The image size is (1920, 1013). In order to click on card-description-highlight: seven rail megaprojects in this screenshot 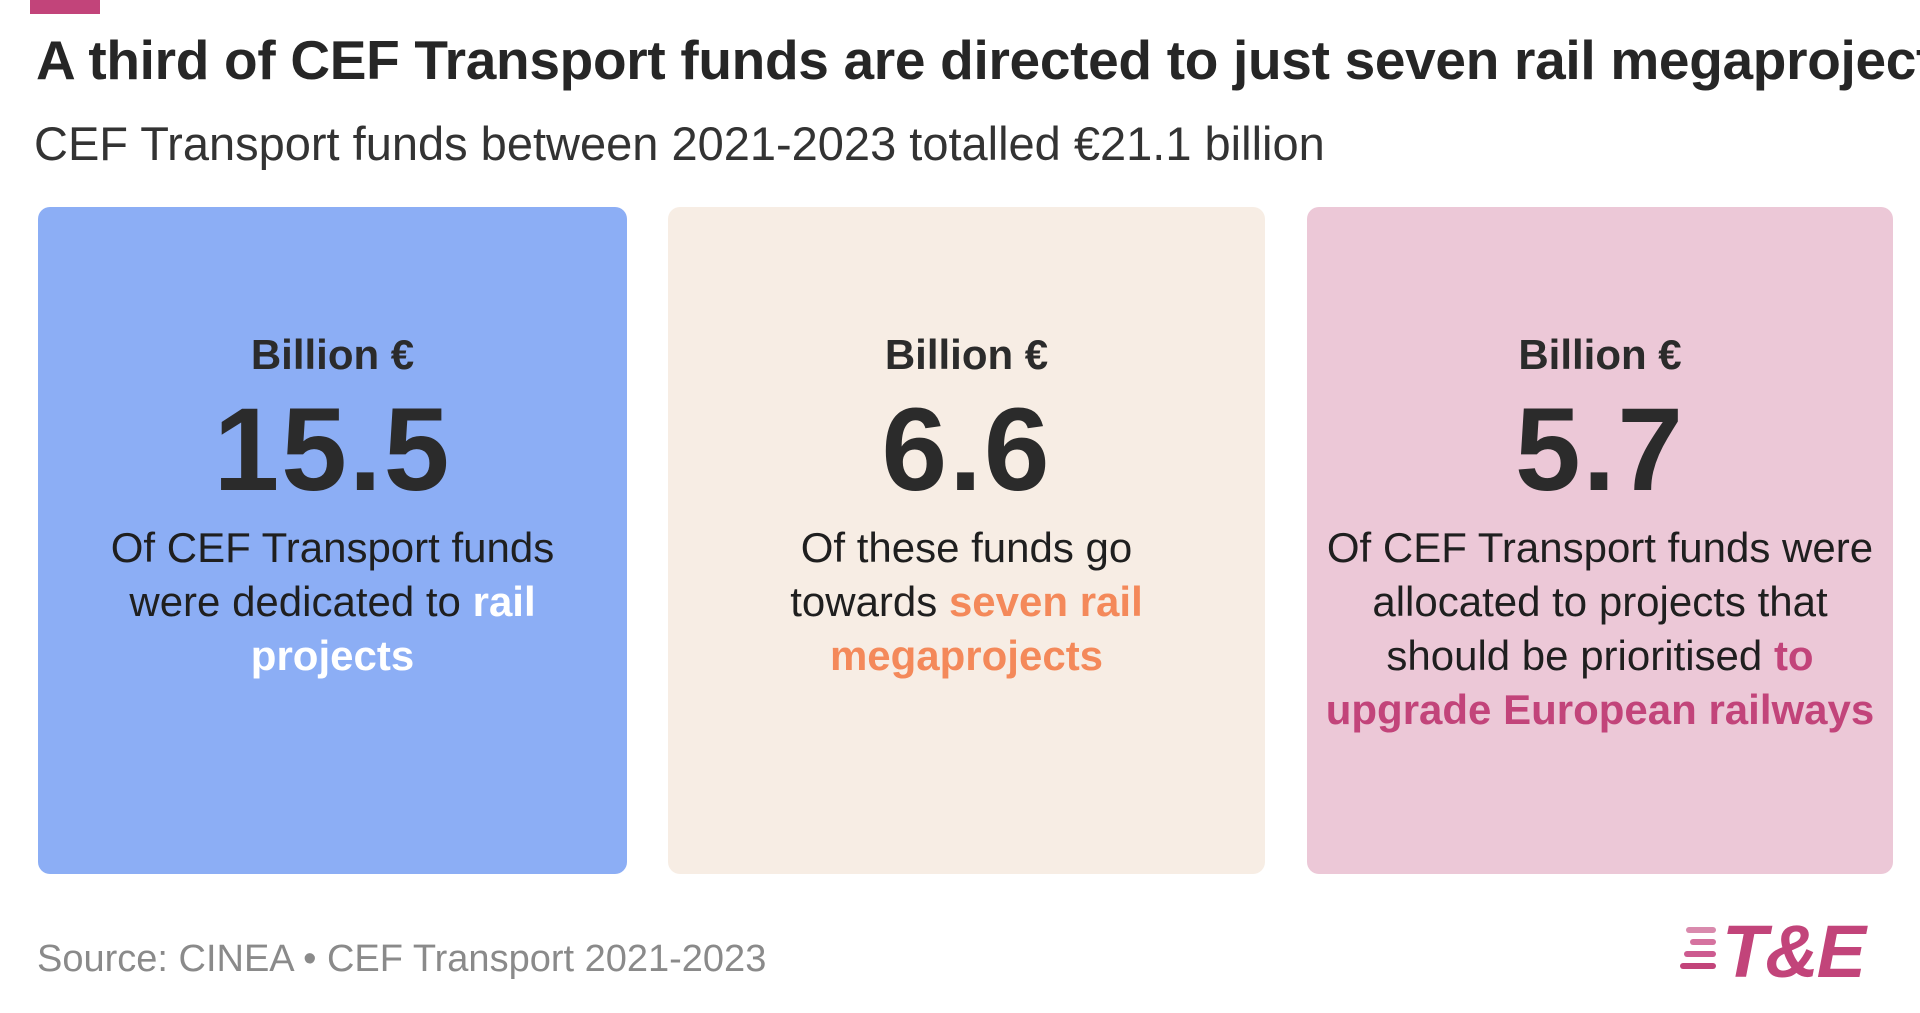, I will do `click(986, 628)`.